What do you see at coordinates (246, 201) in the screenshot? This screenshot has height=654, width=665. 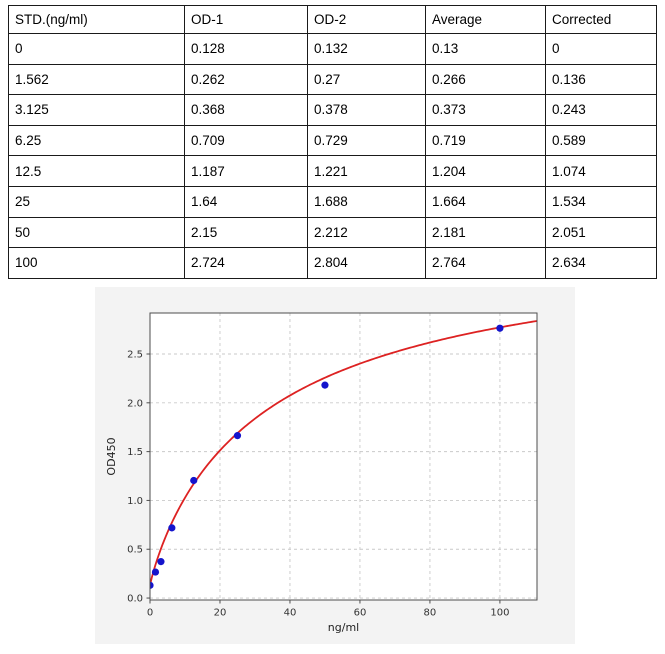 I see `table-cell: 1.64` at bounding box center [246, 201].